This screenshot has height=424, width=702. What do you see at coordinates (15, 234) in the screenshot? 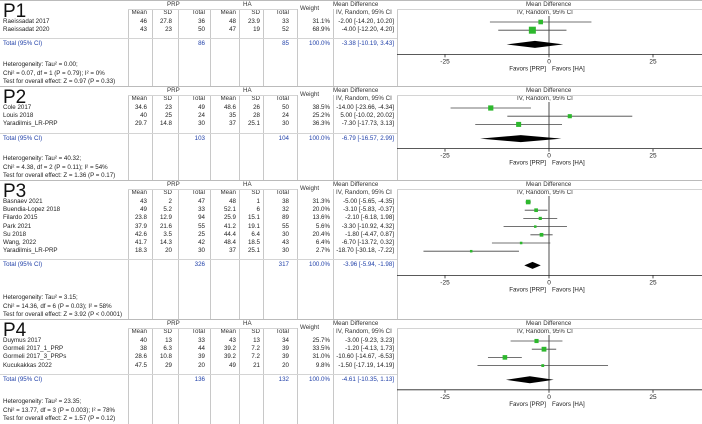
I see `study-name: Su 2018` at bounding box center [15, 234].